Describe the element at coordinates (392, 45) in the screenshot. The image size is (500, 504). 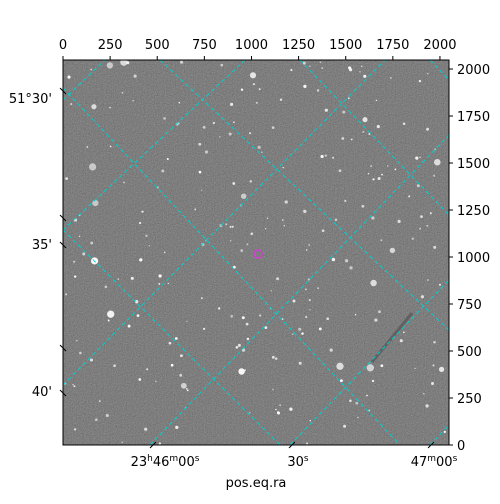
I see `top-tick-label: 1750` at that location.